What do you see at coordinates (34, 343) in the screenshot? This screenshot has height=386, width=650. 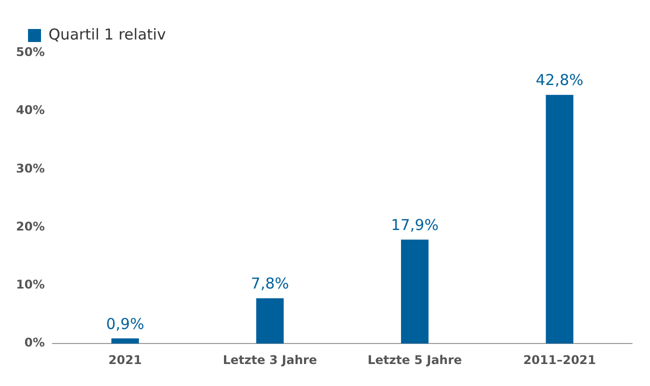 I see `y-tick-label: 0%` at bounding box center [34, 343].